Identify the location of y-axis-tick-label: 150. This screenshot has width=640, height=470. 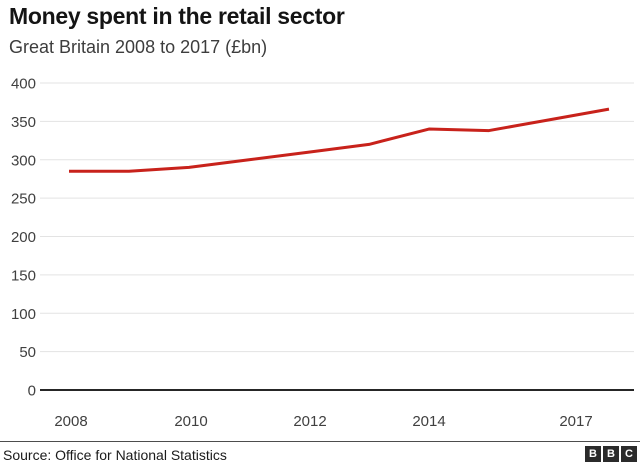
(23, 275).